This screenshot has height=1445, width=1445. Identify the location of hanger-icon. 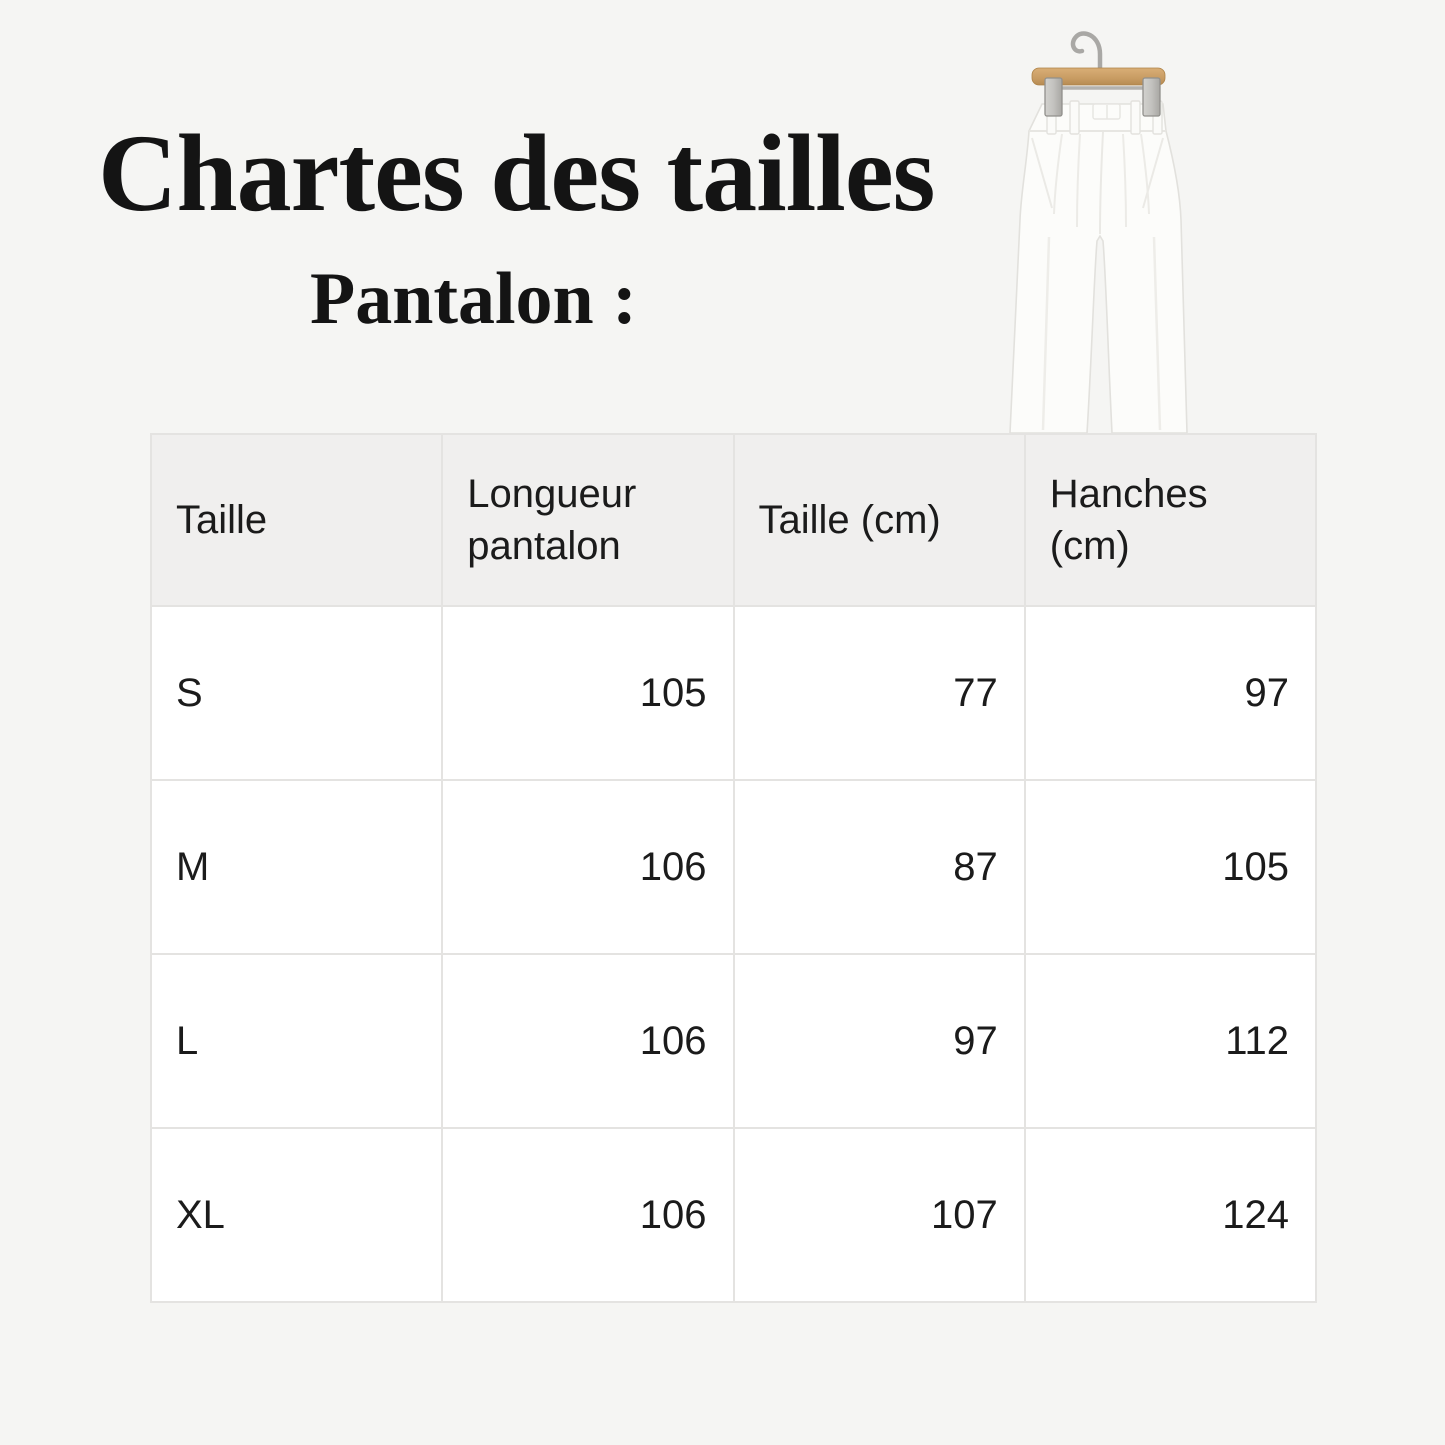
(1098, 60).